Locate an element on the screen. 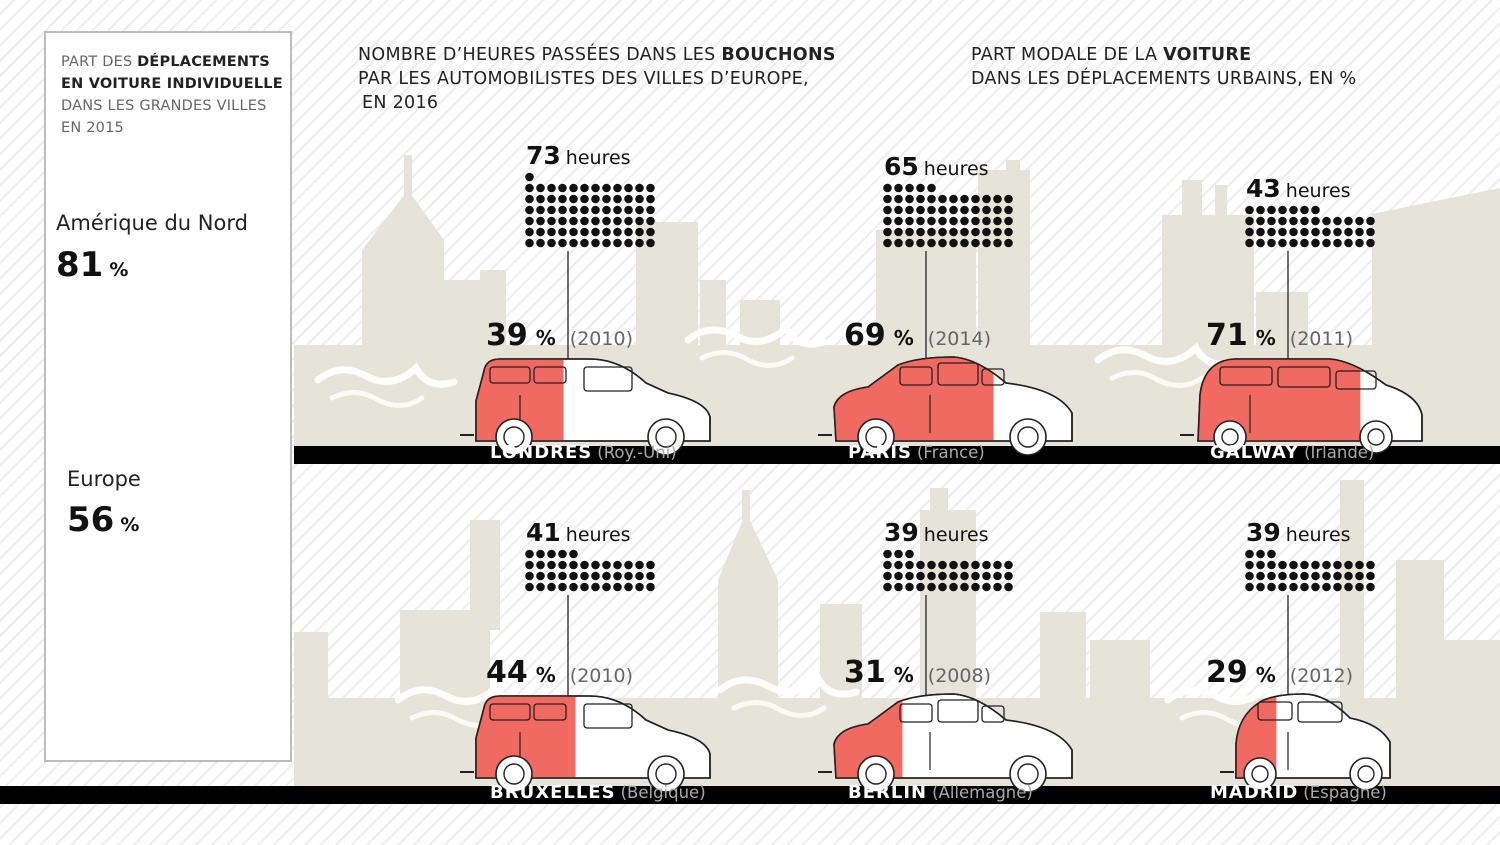 This screenshot has width=1500, height=845. share-unit: % is located at coordinates (1265, 675).